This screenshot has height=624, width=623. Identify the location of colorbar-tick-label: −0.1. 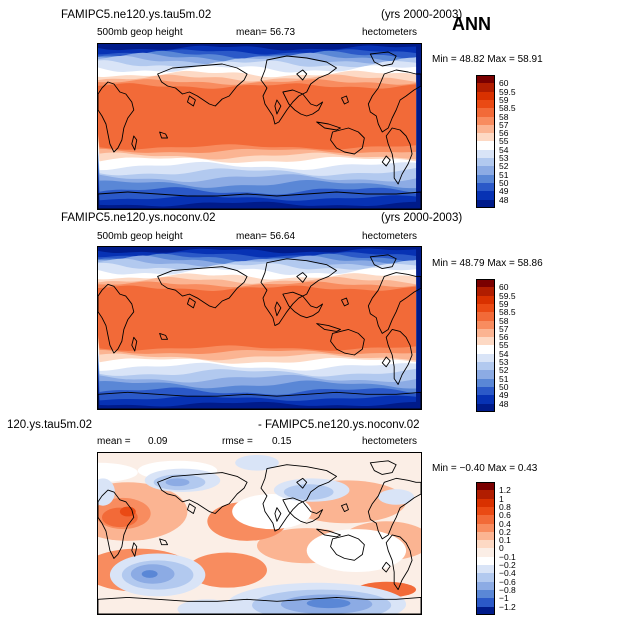
(507, 556).